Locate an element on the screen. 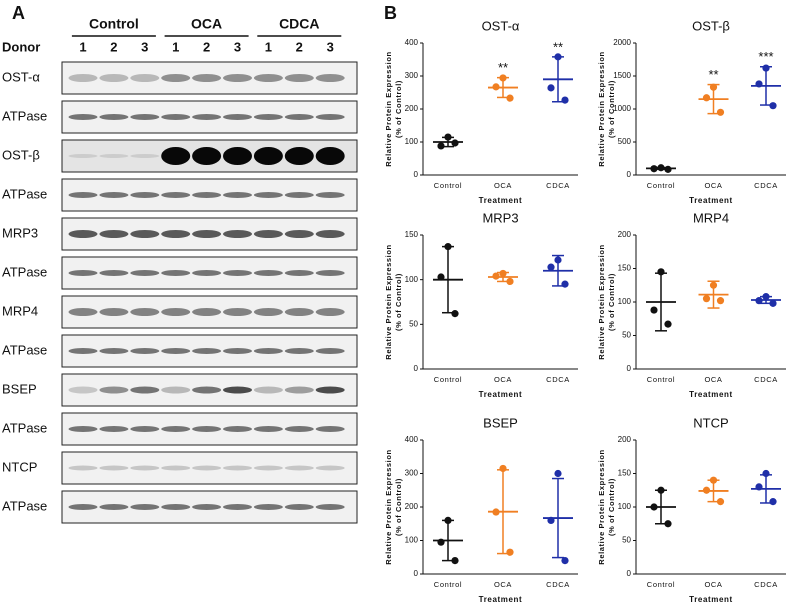 Image resolution: width=793 pixels, height=603 pixels. significance: *** is located at coordinates (765, 56).